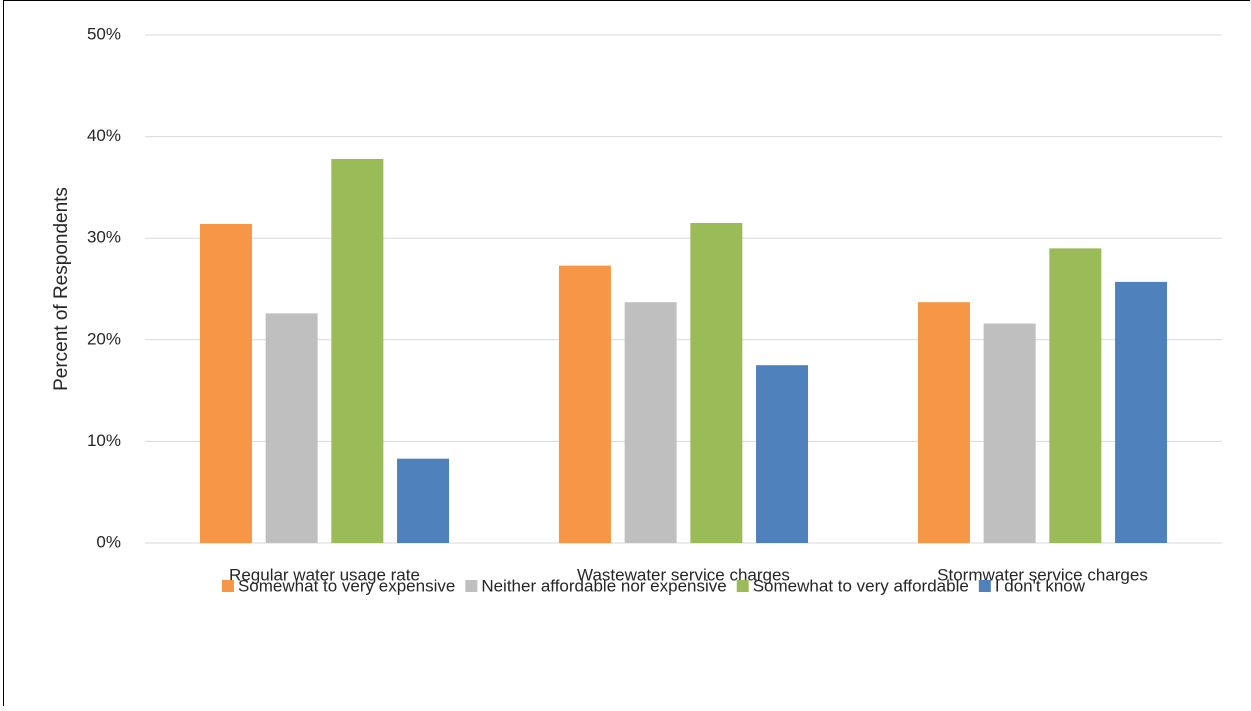 This screenshot has width=1251, height=711. Describe the element at coordinates (1040, 585) in the screenshot. I see `legend-label: I don't know` at that location.